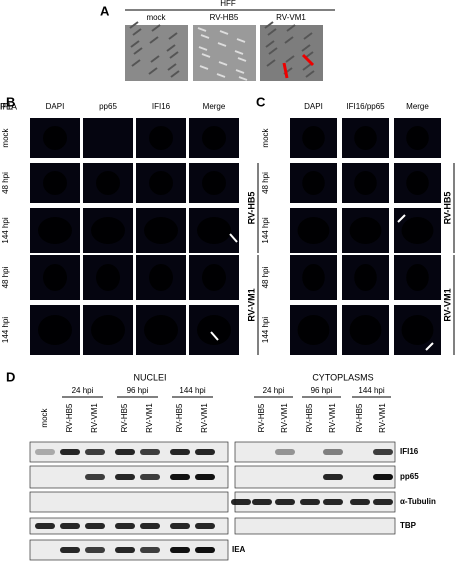 The width and height of the screenshot is (474, 561). Describe the element at coordinates (10, 101) in the screenshot. I see `panel-label: B` at that location.